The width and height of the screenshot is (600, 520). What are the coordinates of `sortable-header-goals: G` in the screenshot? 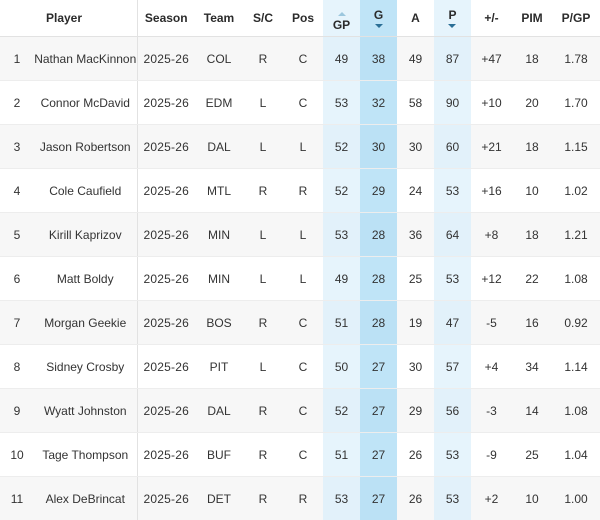 It's located at (378, 18).